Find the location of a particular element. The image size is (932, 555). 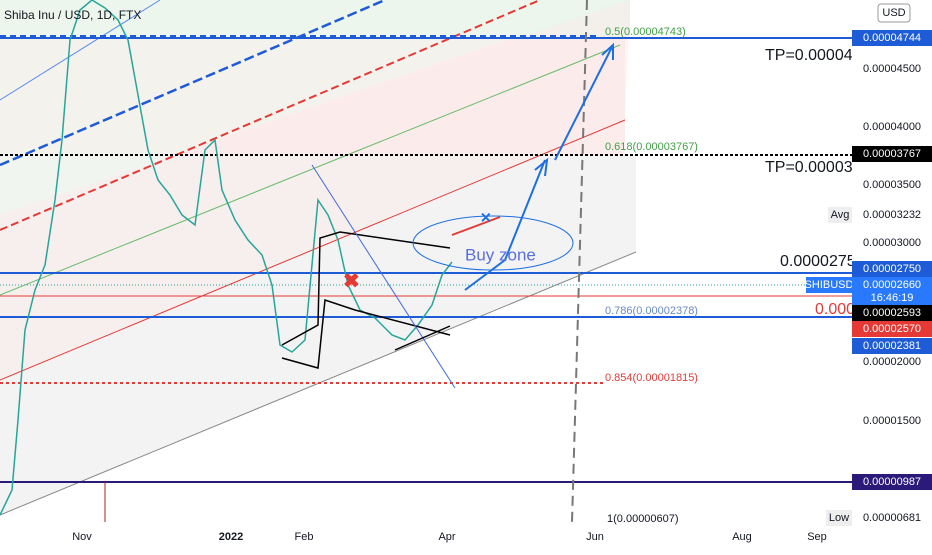

avg-label: Avg is located at coordinates (840, 215).